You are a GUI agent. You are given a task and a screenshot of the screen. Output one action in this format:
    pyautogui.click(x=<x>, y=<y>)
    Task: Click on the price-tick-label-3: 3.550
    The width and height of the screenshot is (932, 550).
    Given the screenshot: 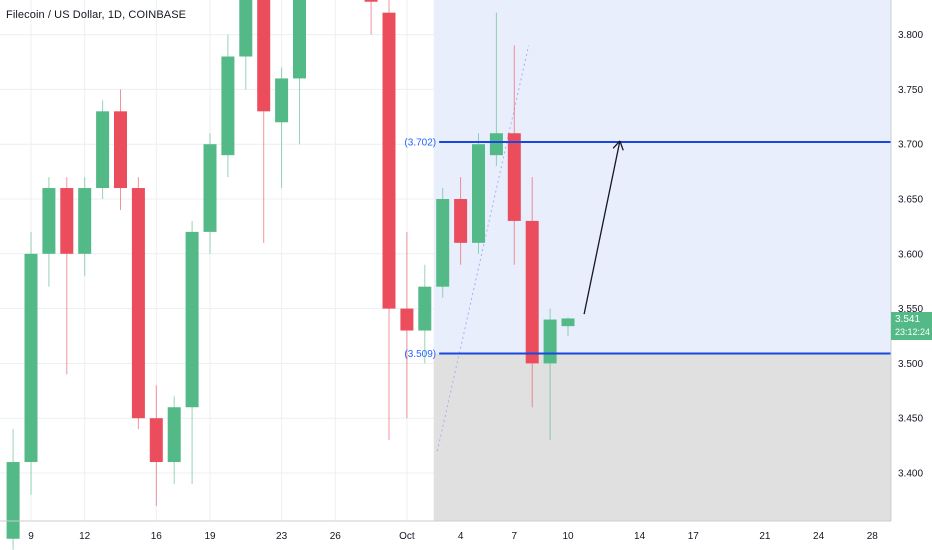 What is the action you would take?
    pyautogui.click(x=910, y=309)
    